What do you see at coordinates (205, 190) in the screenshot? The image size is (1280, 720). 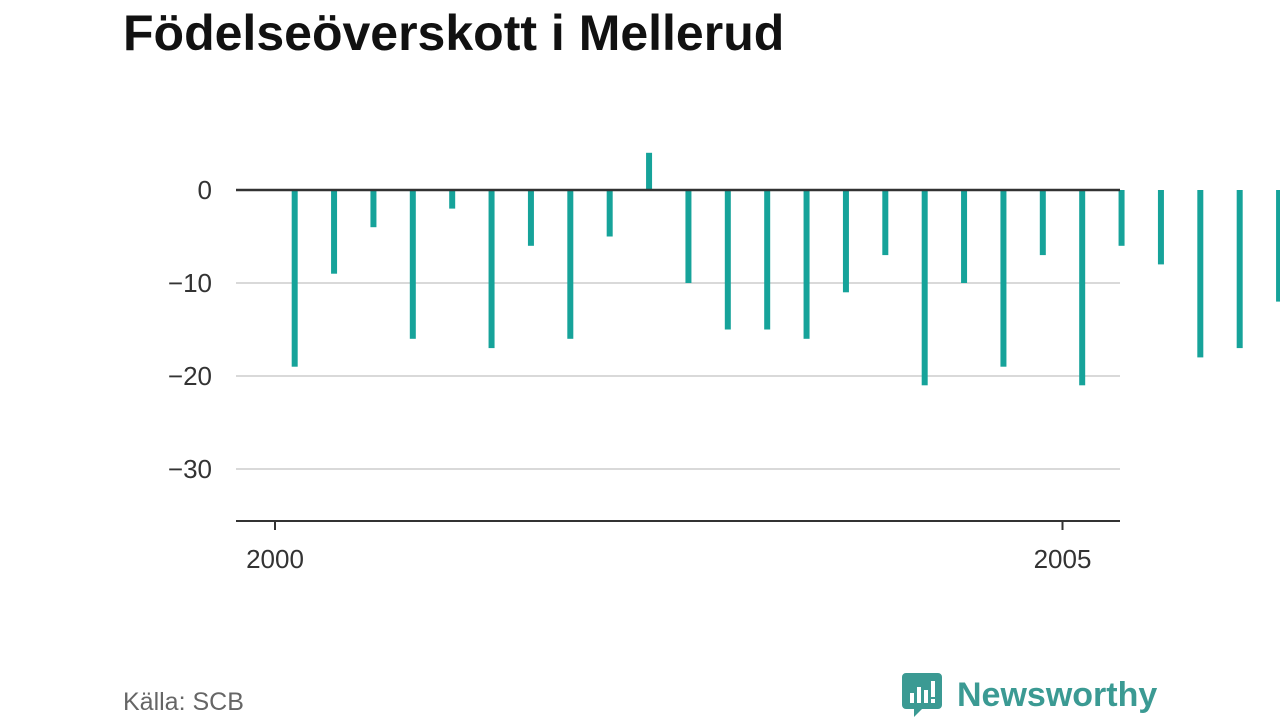 I see `y-tick-label: 0` at bounding box center [205, 190].